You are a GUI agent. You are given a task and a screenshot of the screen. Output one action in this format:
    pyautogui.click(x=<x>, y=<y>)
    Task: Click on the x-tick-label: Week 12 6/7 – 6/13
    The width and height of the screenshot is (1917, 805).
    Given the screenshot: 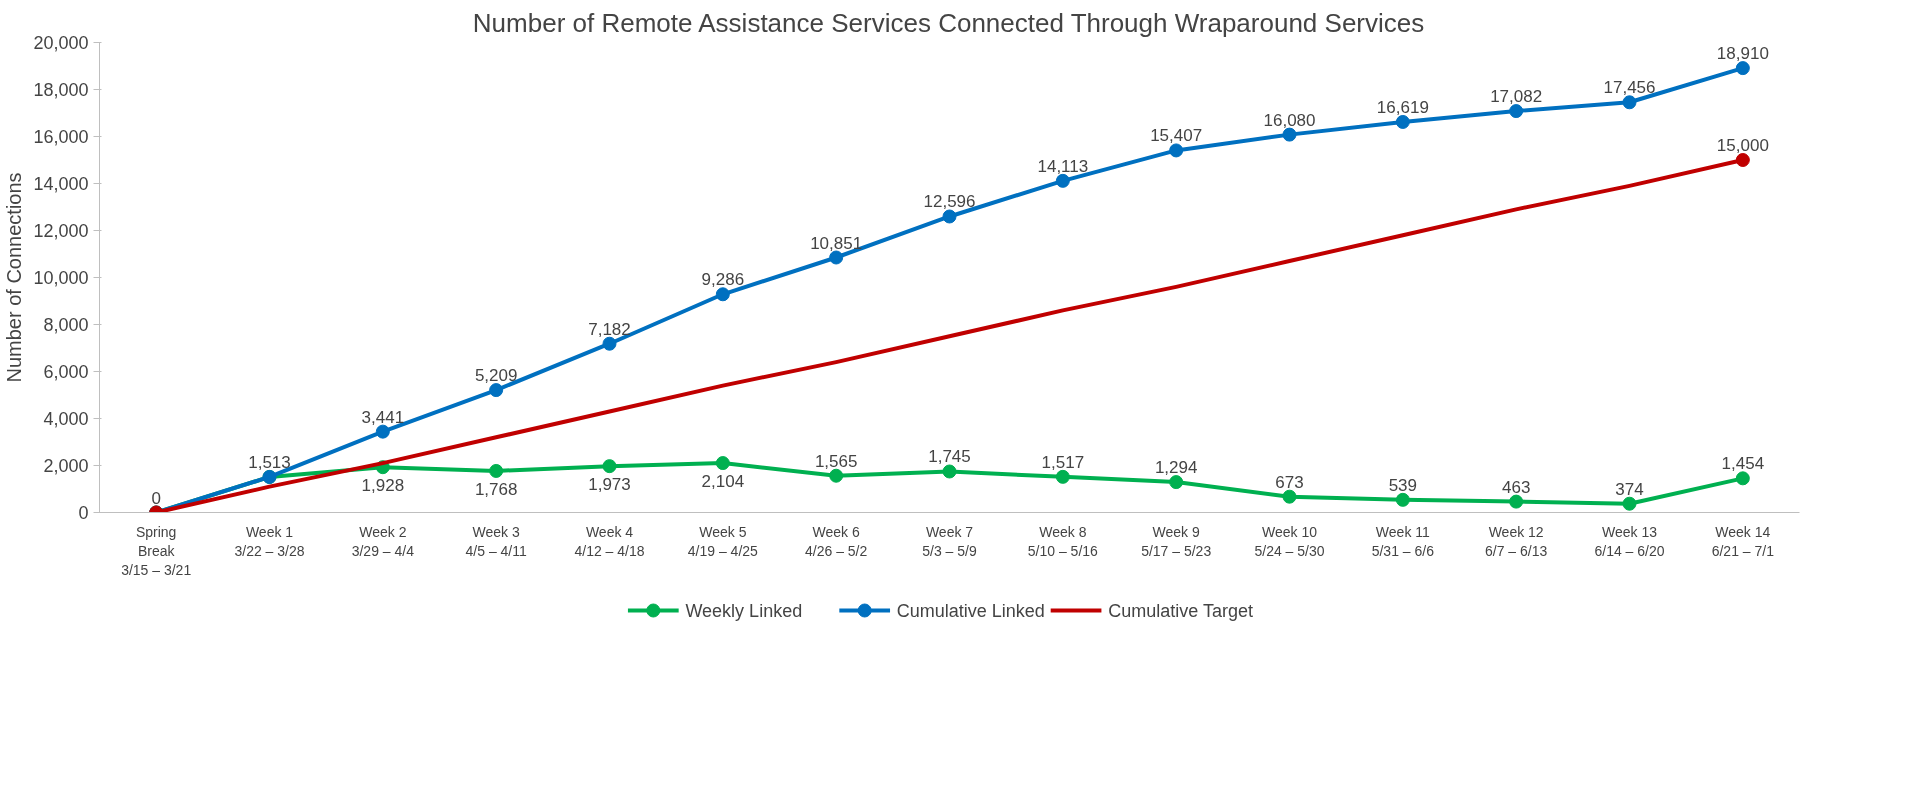 What is the action you would take?
    pyautogui.click(x=1516, y=541)
    